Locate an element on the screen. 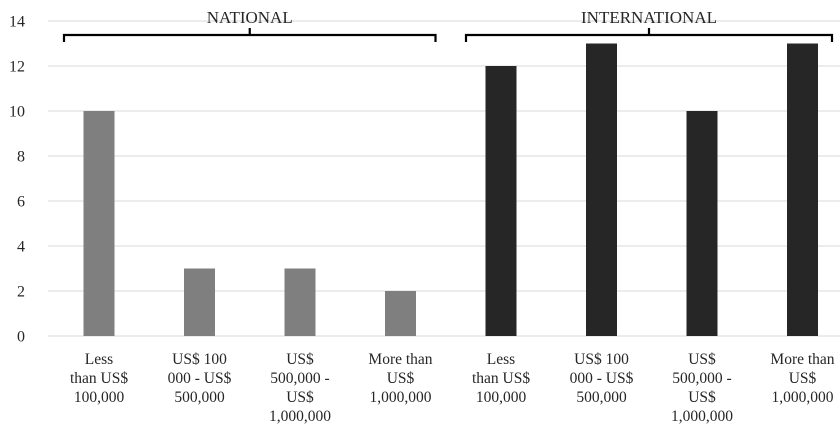  y-tick-label: 8 is located at coordinates (21, 157).